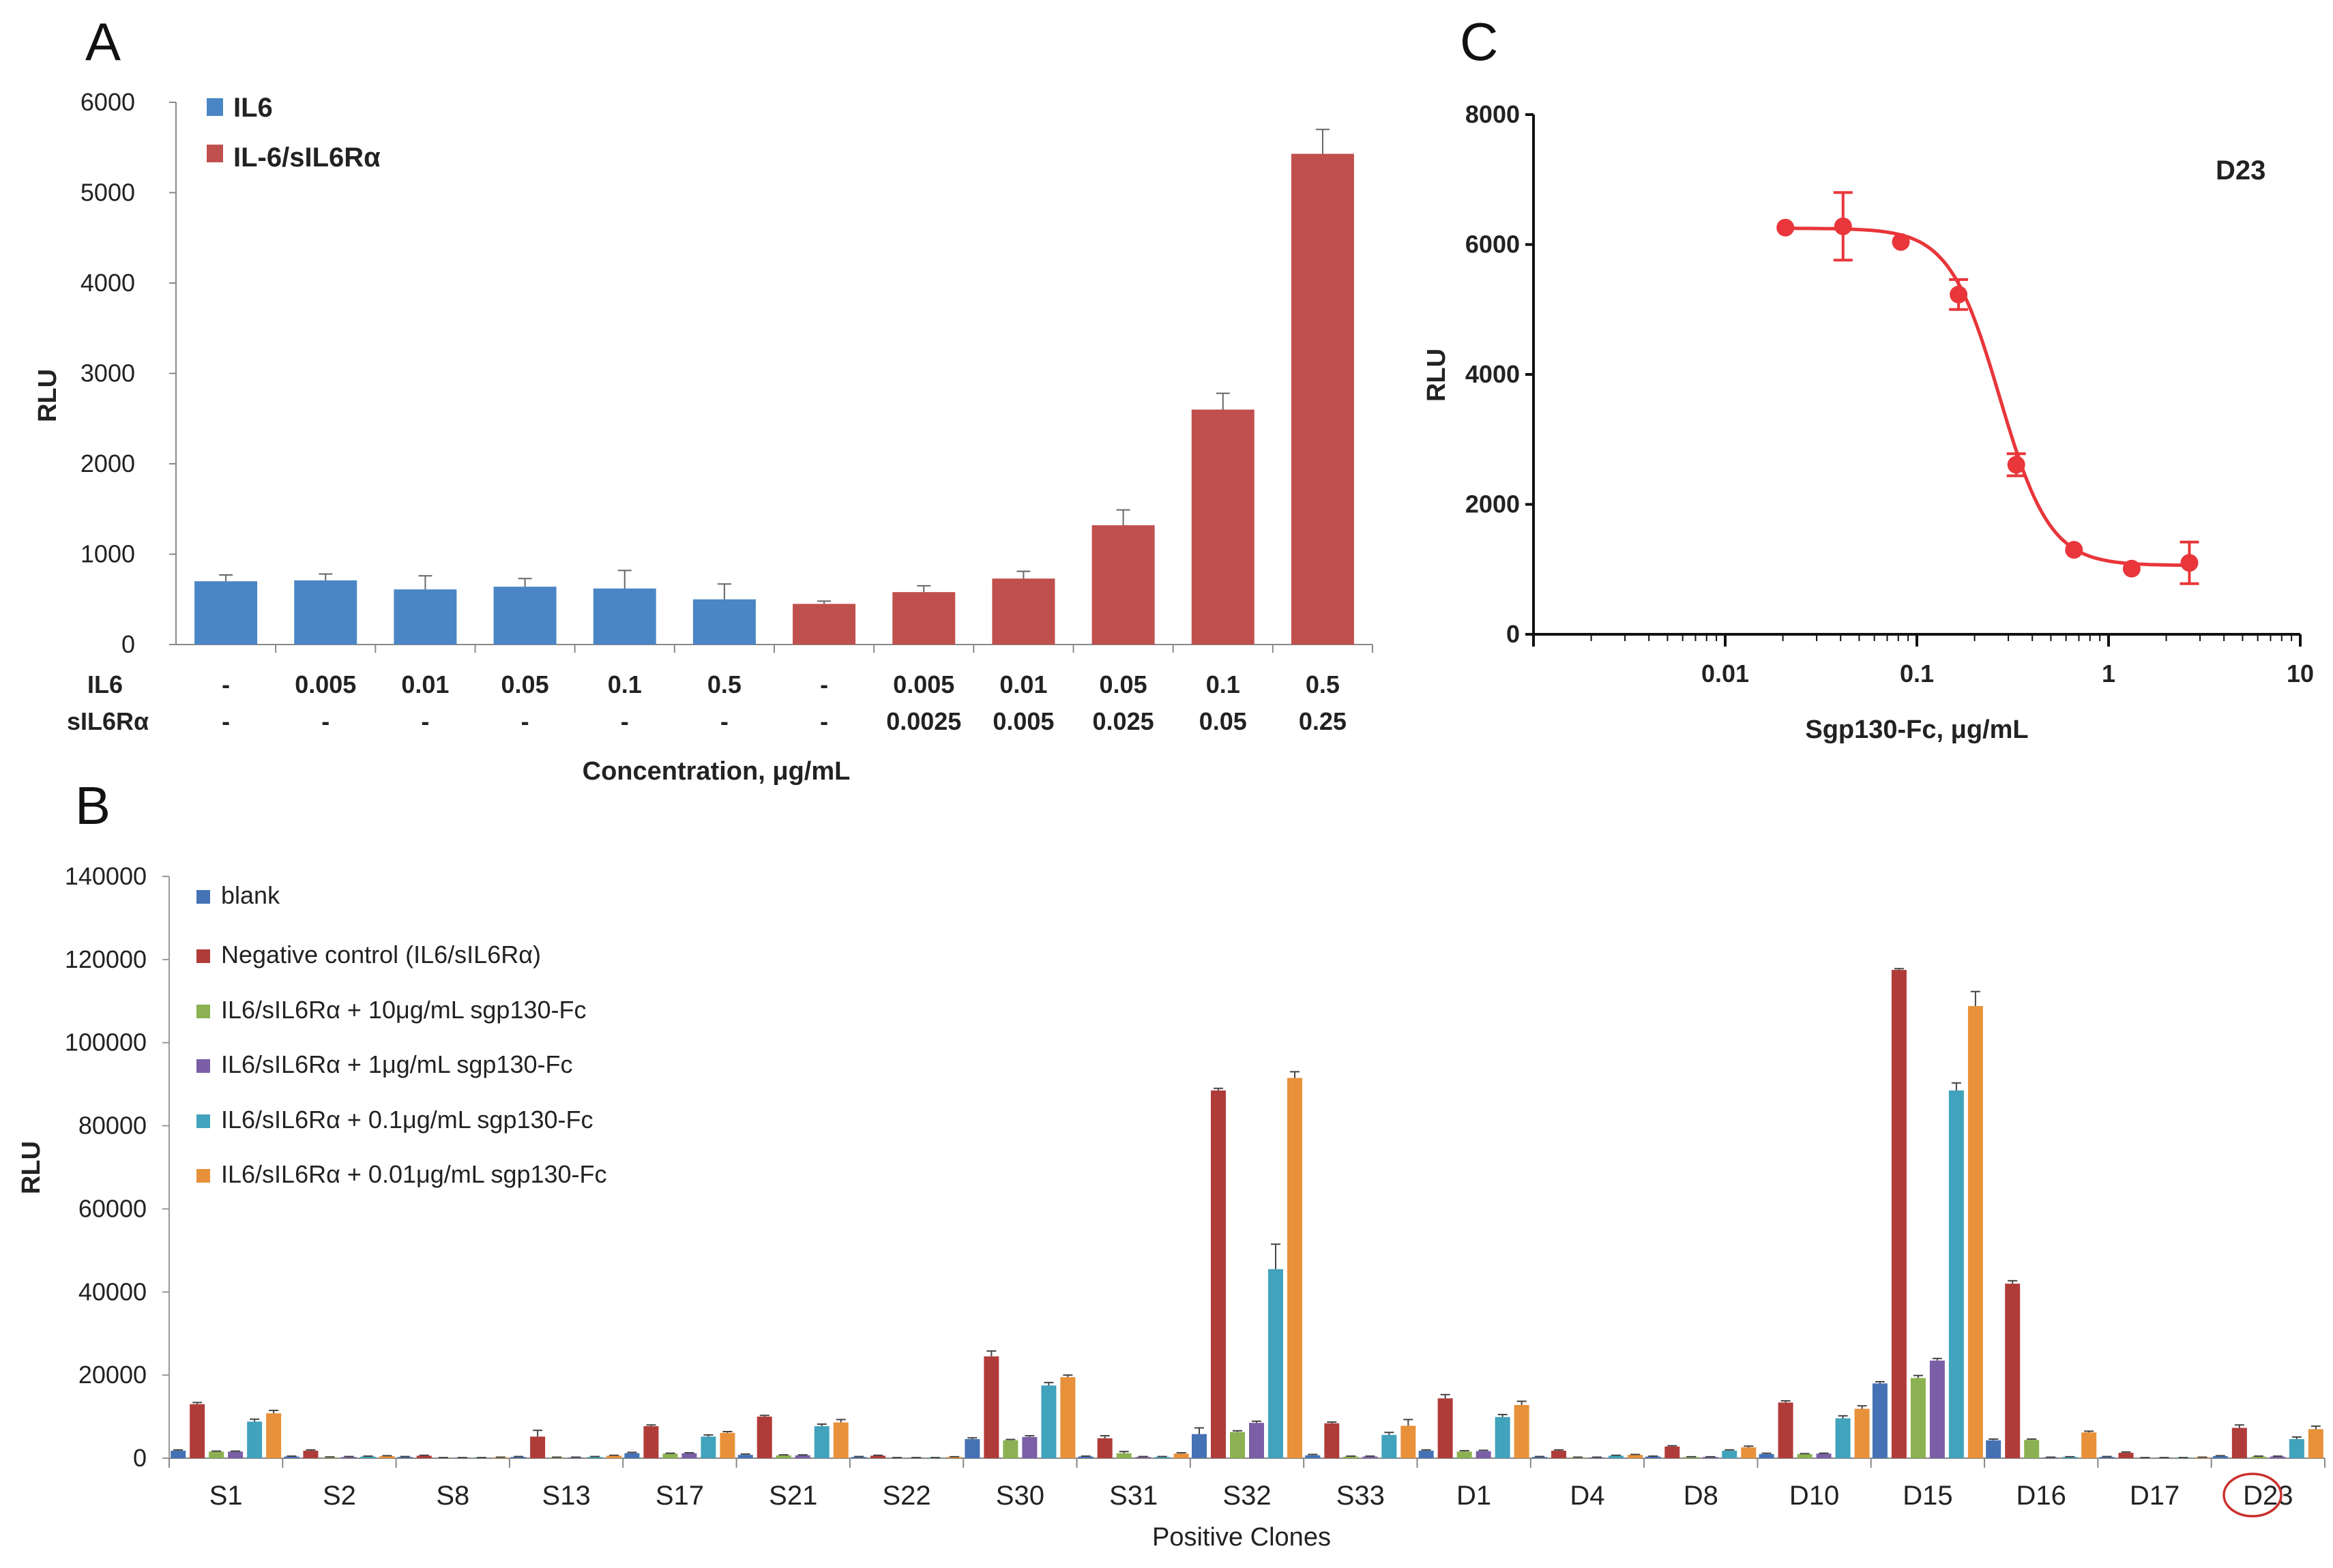  Describe the element at coordinates (32, 1167) in the screenshot. I see `panel-b-y-axis-label: RLU` at that location.